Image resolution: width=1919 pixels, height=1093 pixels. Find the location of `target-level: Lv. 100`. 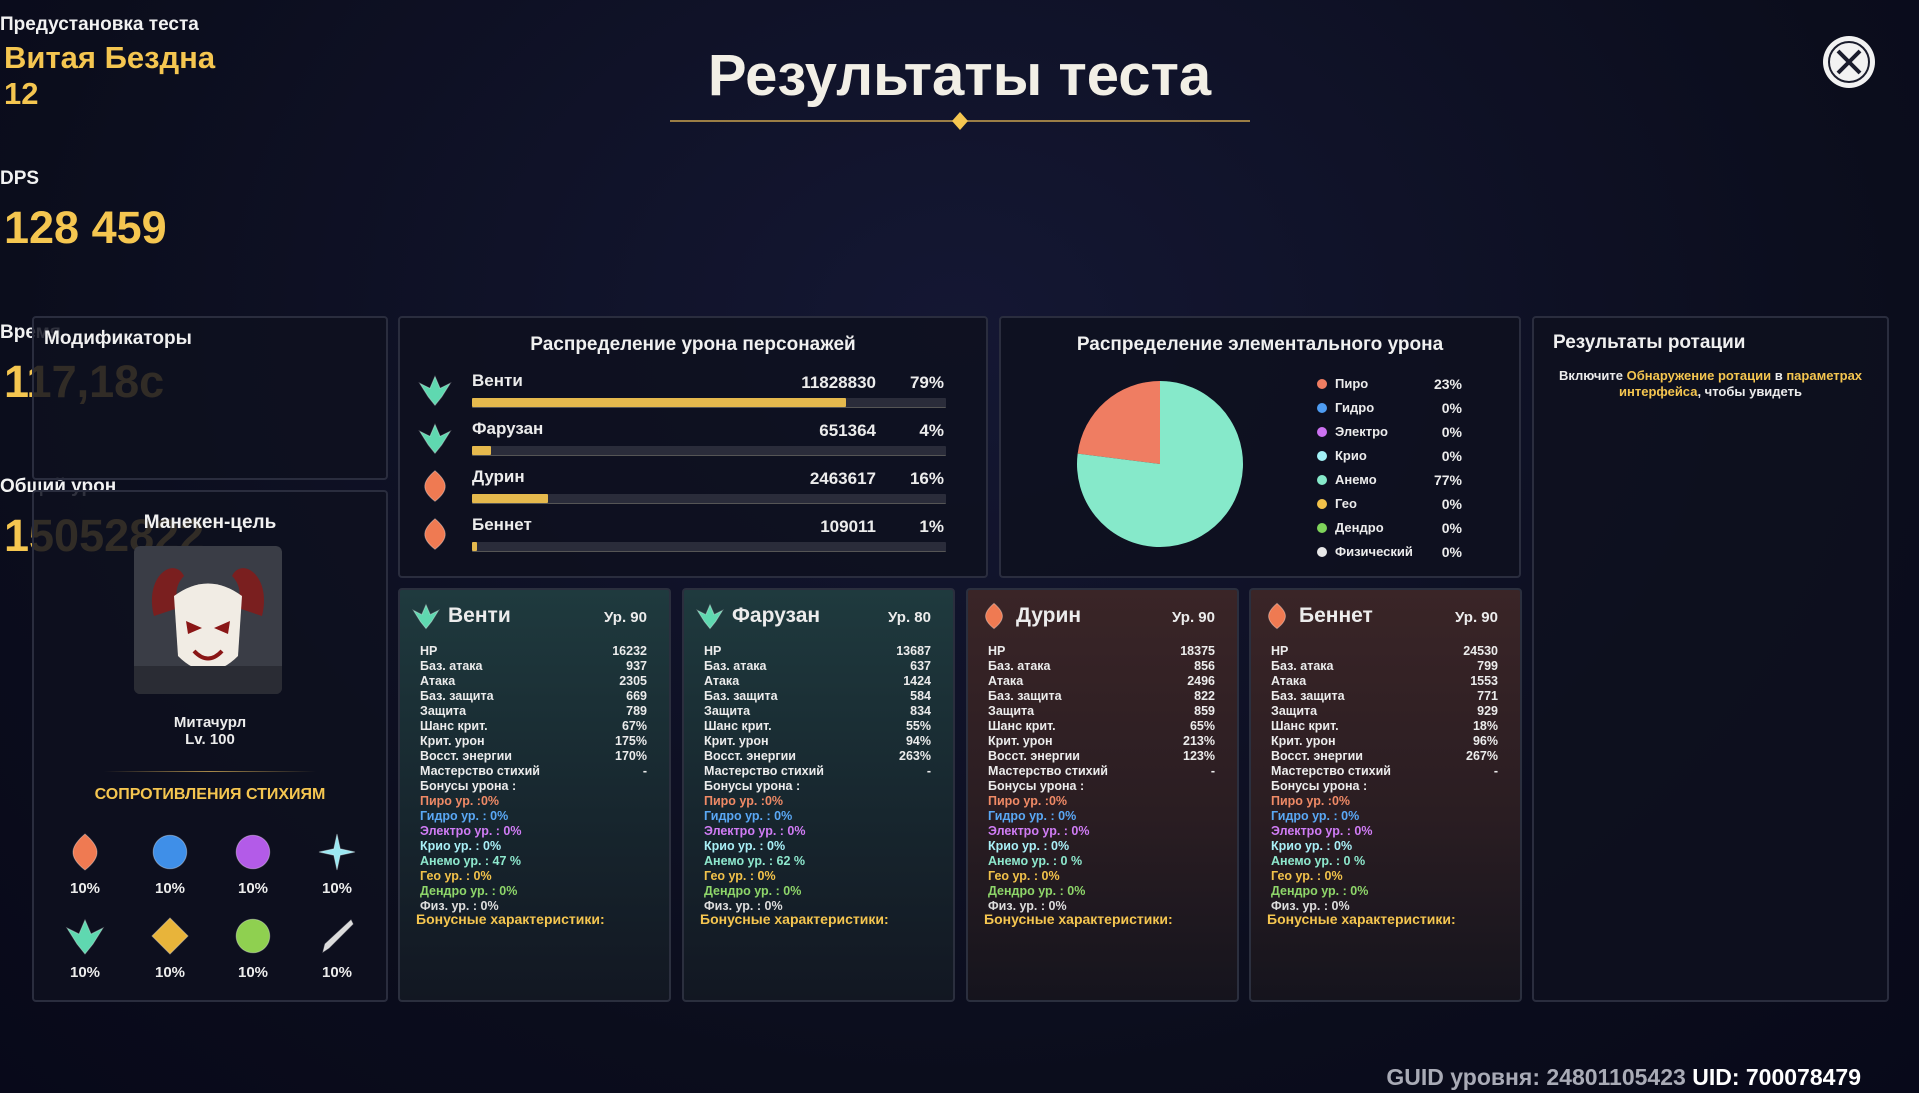

target-level: Lv. 100 is located at coordinates (210, 739).